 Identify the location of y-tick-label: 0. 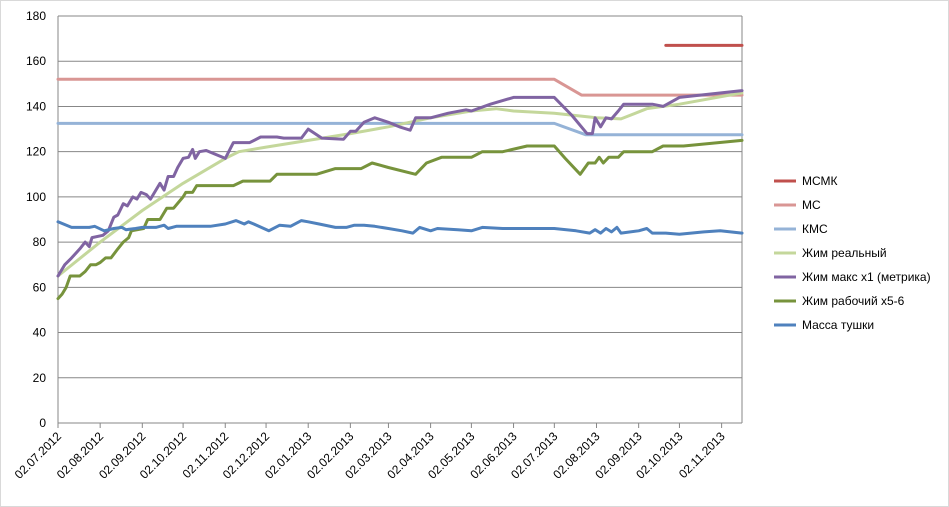
(42, 423).